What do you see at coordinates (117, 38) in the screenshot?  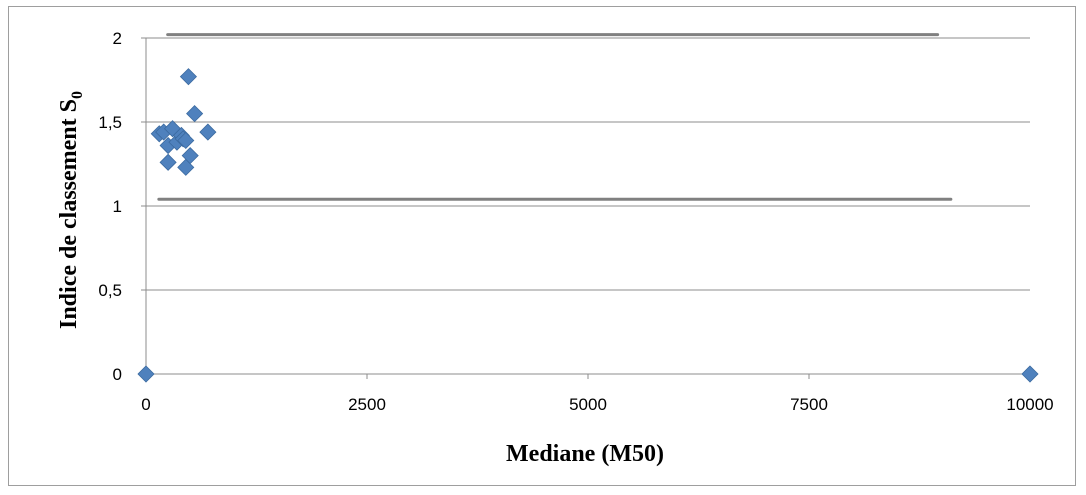 I see `y-tick-label: 2` at bounding box center [117, 38].